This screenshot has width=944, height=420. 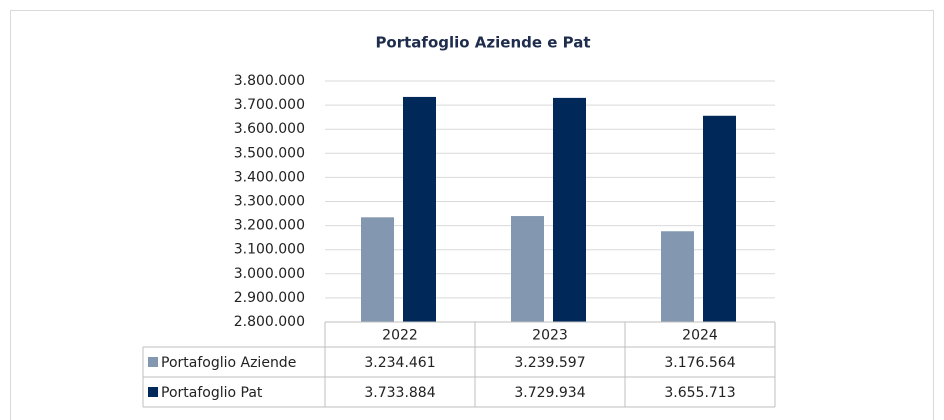 What do you see at coordinates (269, 81) in the screenshot?
I see `y-tick-label: 3.800.000` at bounding box center [269, 81].